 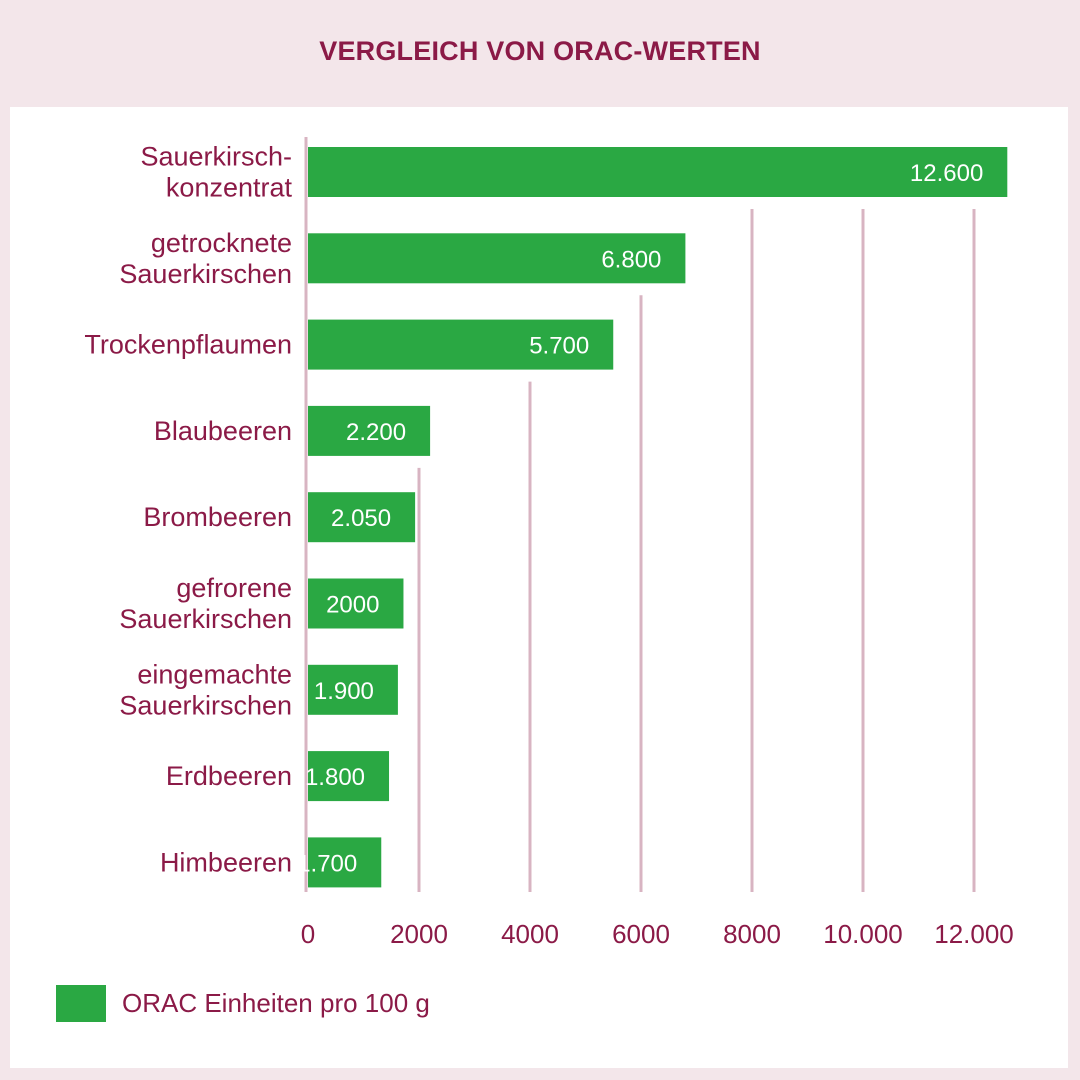 What do you see at coordinates (205, 689) in the screenshot?
I see `category-label-6: eingemachte Sauerkirschen` at bounding box center [205, 689].